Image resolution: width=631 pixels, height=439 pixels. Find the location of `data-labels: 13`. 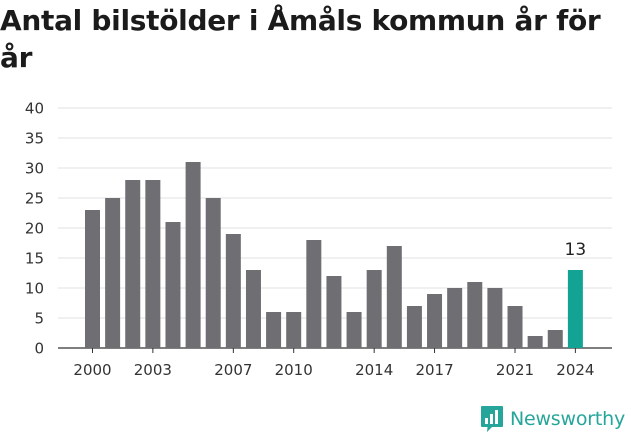

data-labels: 13 is located at coordinates (576, 250).